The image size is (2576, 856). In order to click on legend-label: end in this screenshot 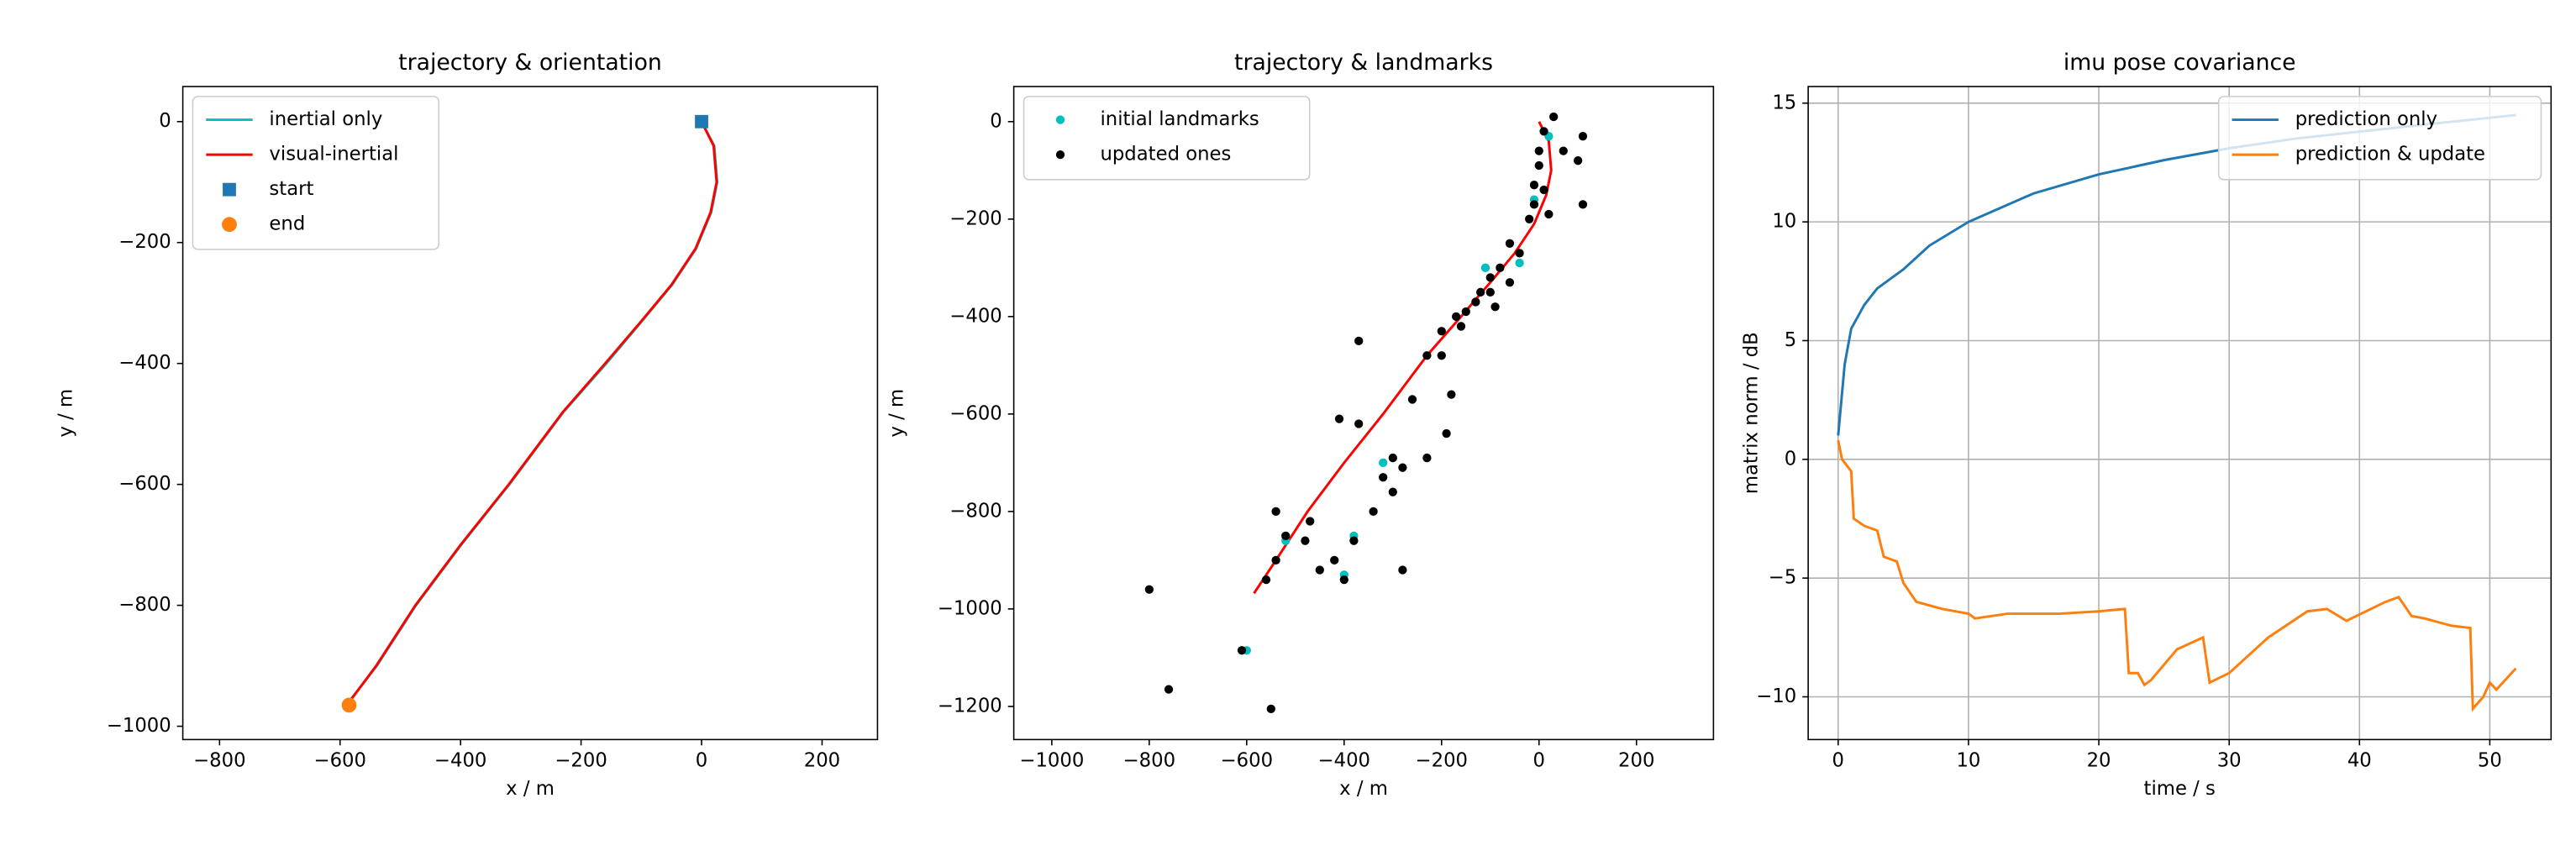, I will do `click(287, 224)`.